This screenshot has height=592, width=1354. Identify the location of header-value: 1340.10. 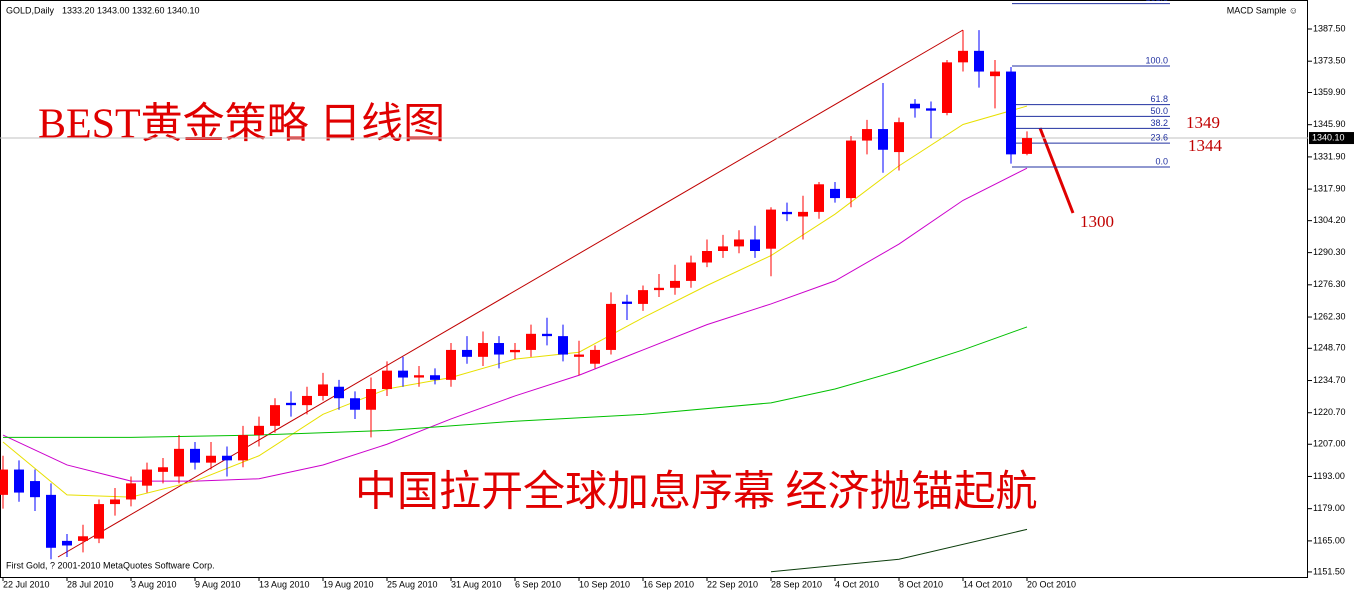
(183, 10).